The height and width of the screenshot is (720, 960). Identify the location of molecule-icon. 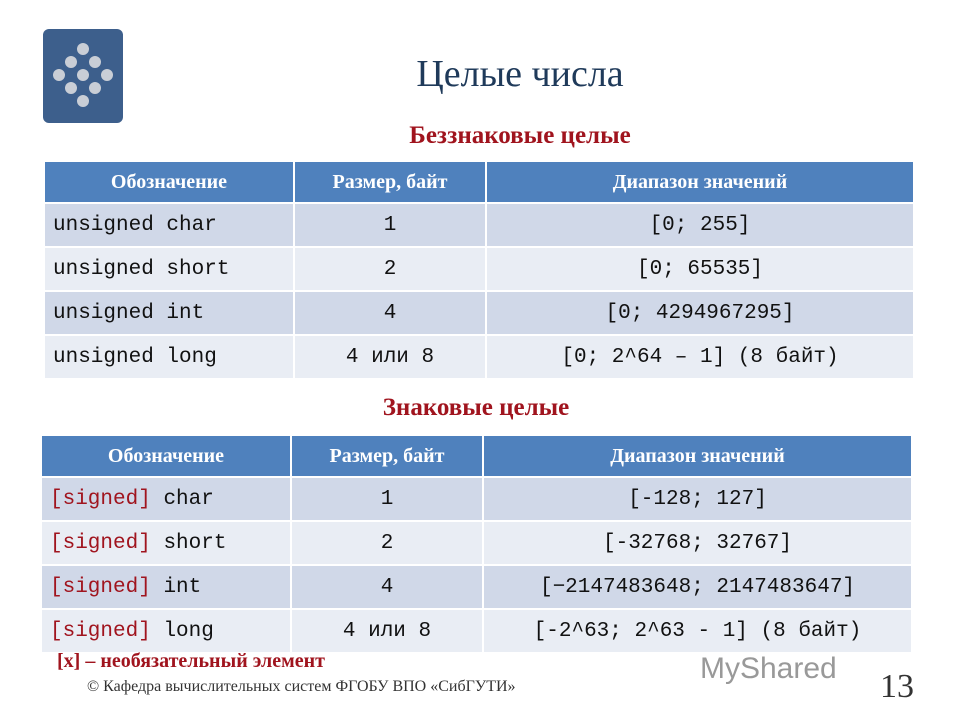
(83, 75).